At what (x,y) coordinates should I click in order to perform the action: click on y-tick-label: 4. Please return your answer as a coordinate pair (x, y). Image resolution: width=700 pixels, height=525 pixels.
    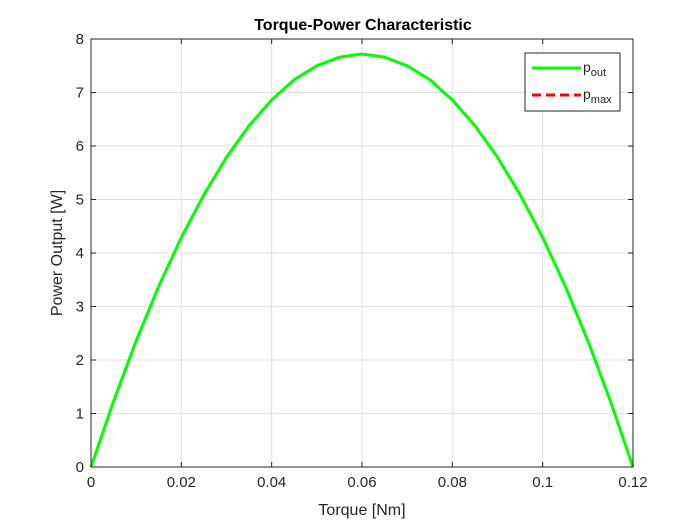
    Looking at the image, I should click on (80, 253).